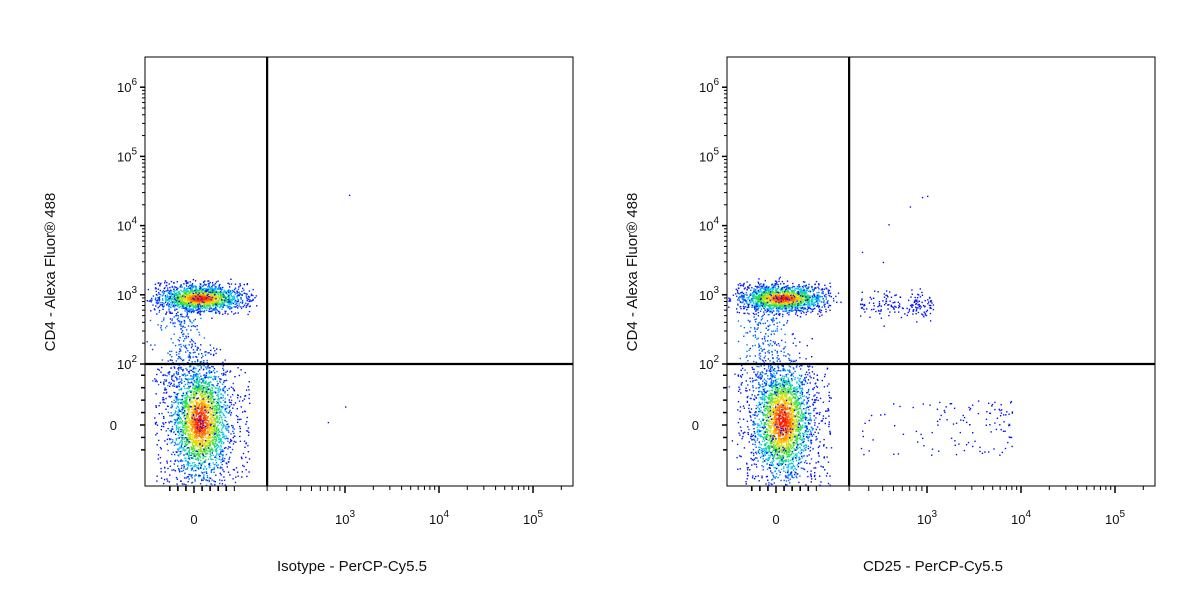 This screenshot has width=1200, height=600. I want to click on outlier-dot, so click(328, 422).